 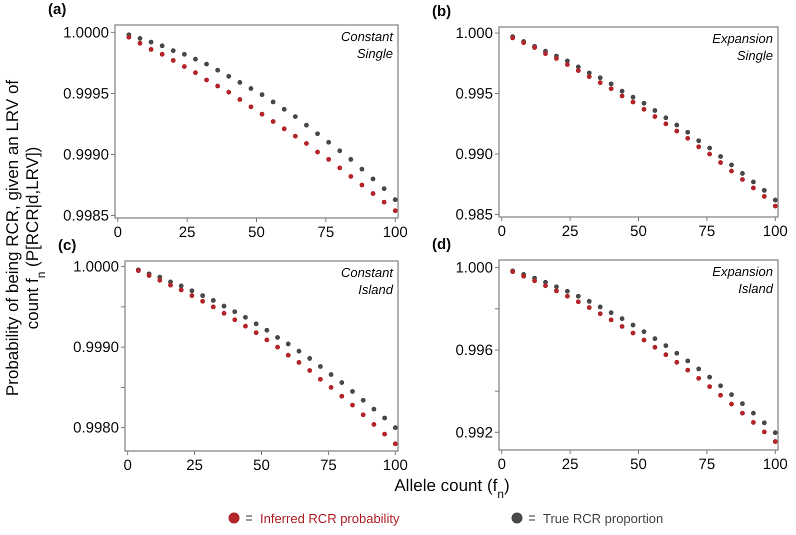 What do you see at coordinates (442, 244) in the screenshot?
I see `text: (d)` at bounding box center [442, 244].